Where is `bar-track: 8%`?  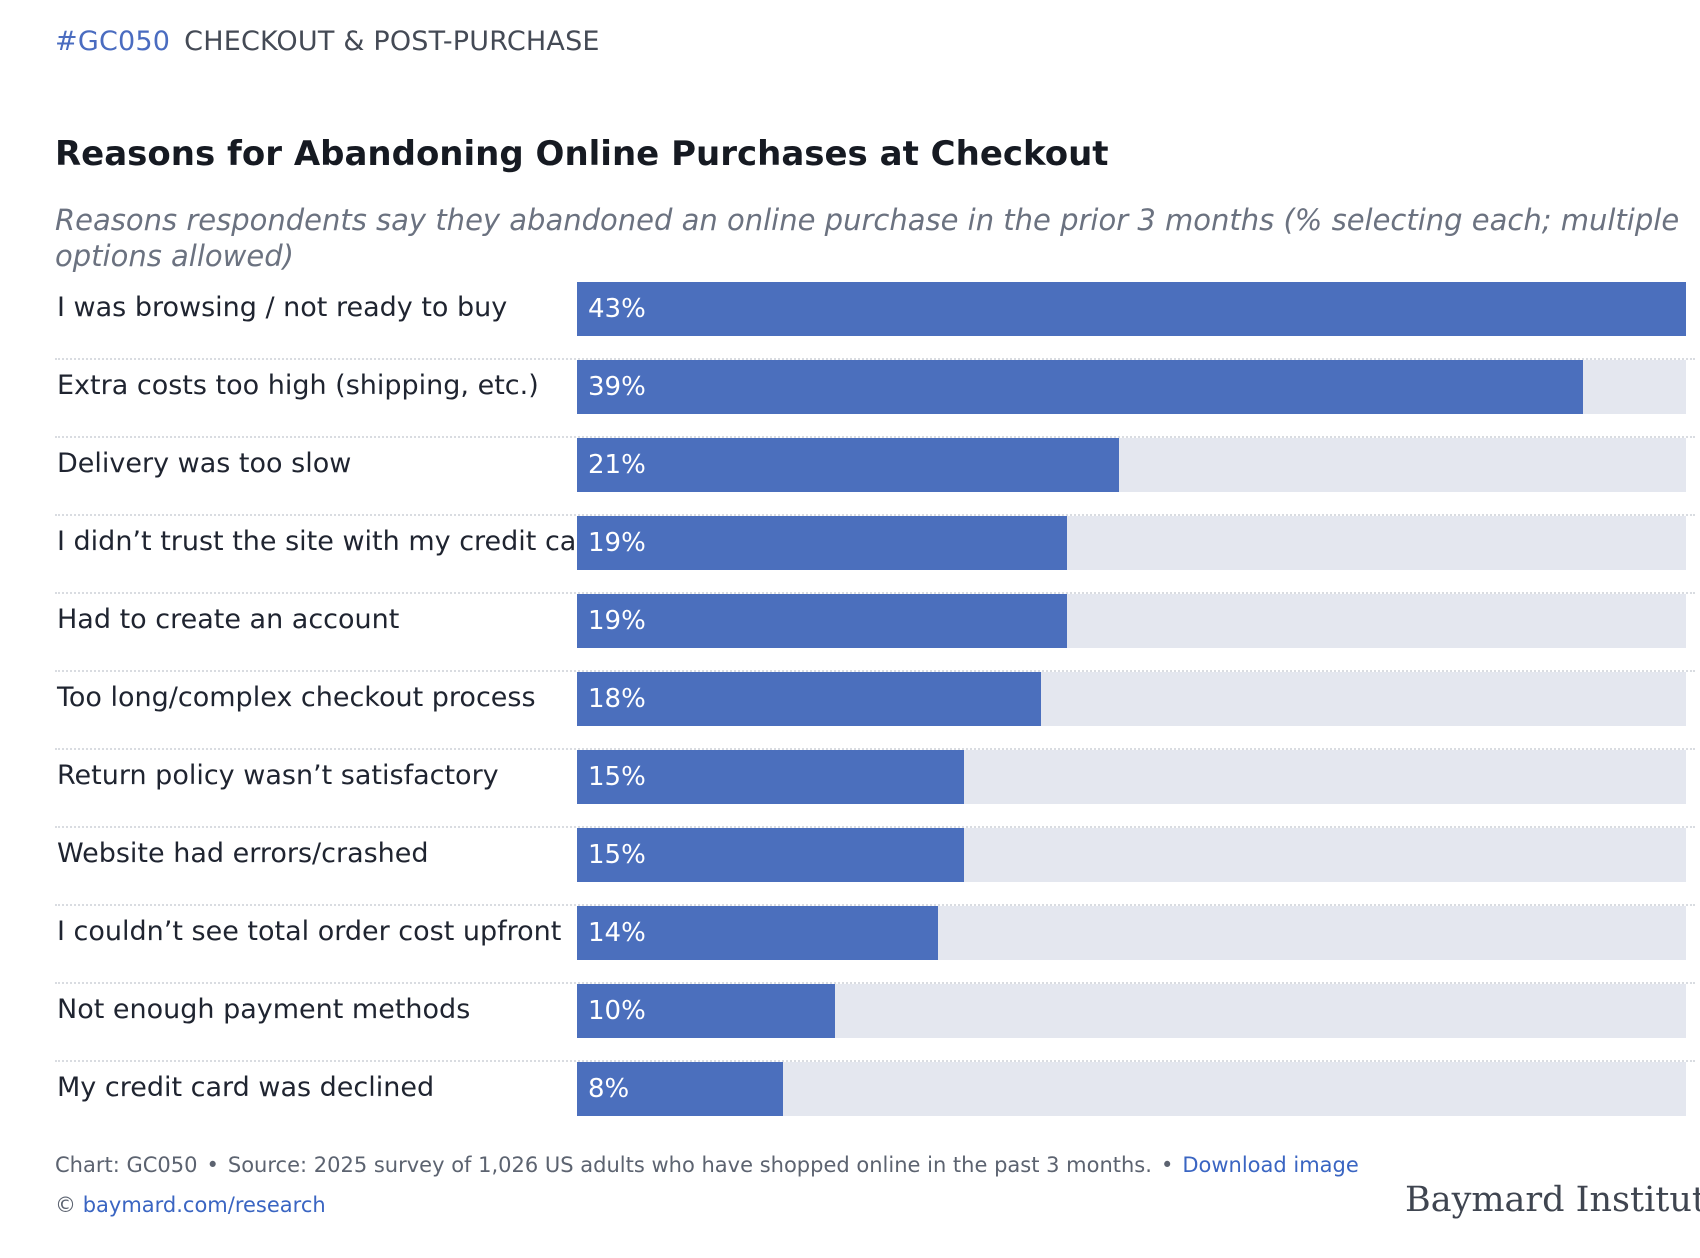 bar-track: 8% is located at coordinates (1131, 1089).